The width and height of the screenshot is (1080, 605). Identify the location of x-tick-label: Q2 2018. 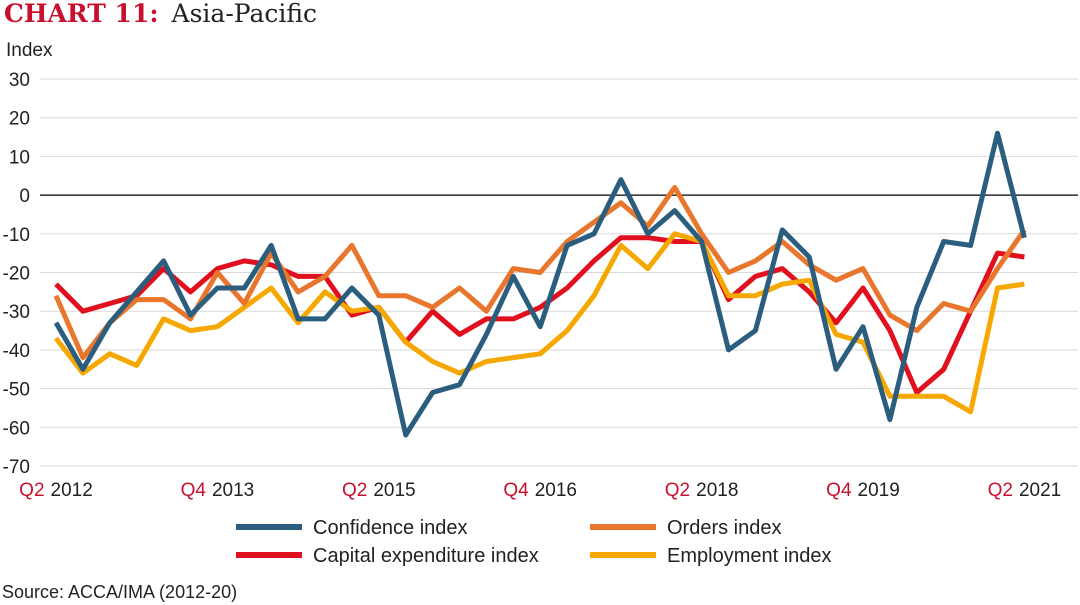
(702, 490).